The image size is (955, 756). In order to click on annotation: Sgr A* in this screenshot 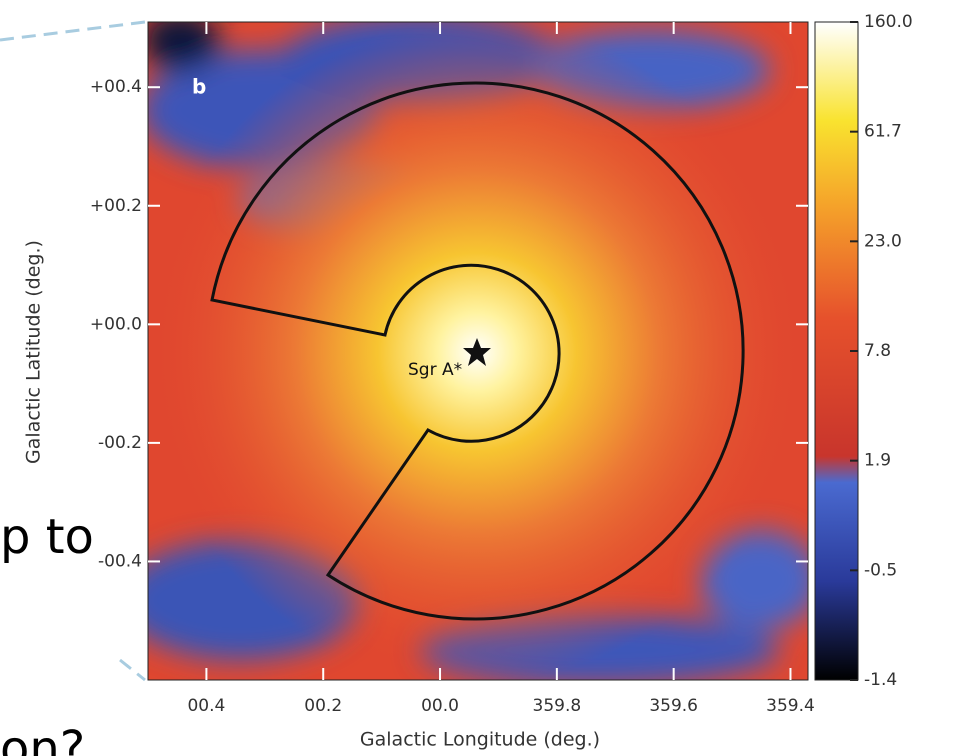, I will do `click(435, 370)`.